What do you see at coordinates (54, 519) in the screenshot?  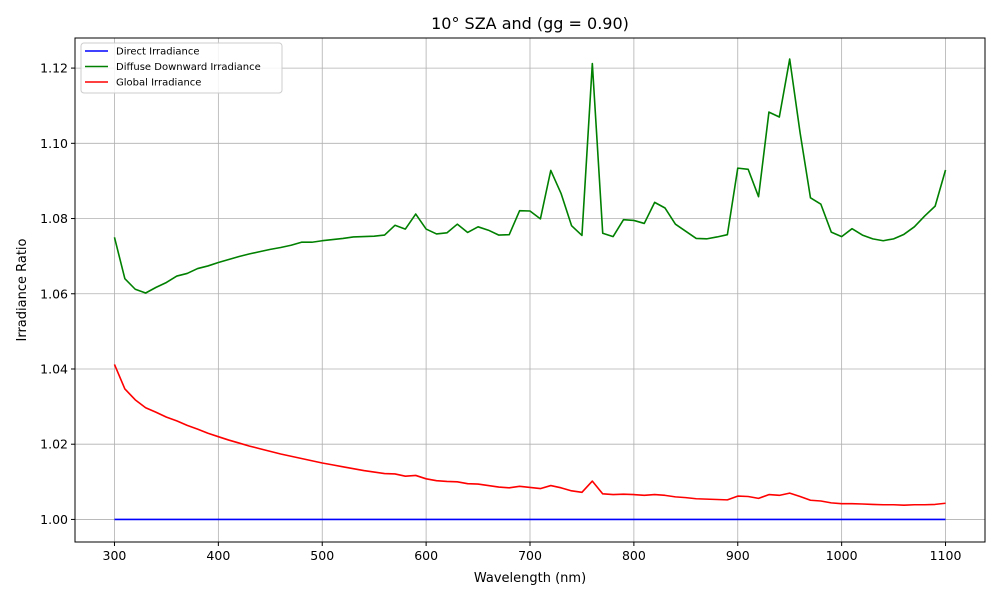 I see `y-tick-label: 1.00` at bounding box center [54, 519].